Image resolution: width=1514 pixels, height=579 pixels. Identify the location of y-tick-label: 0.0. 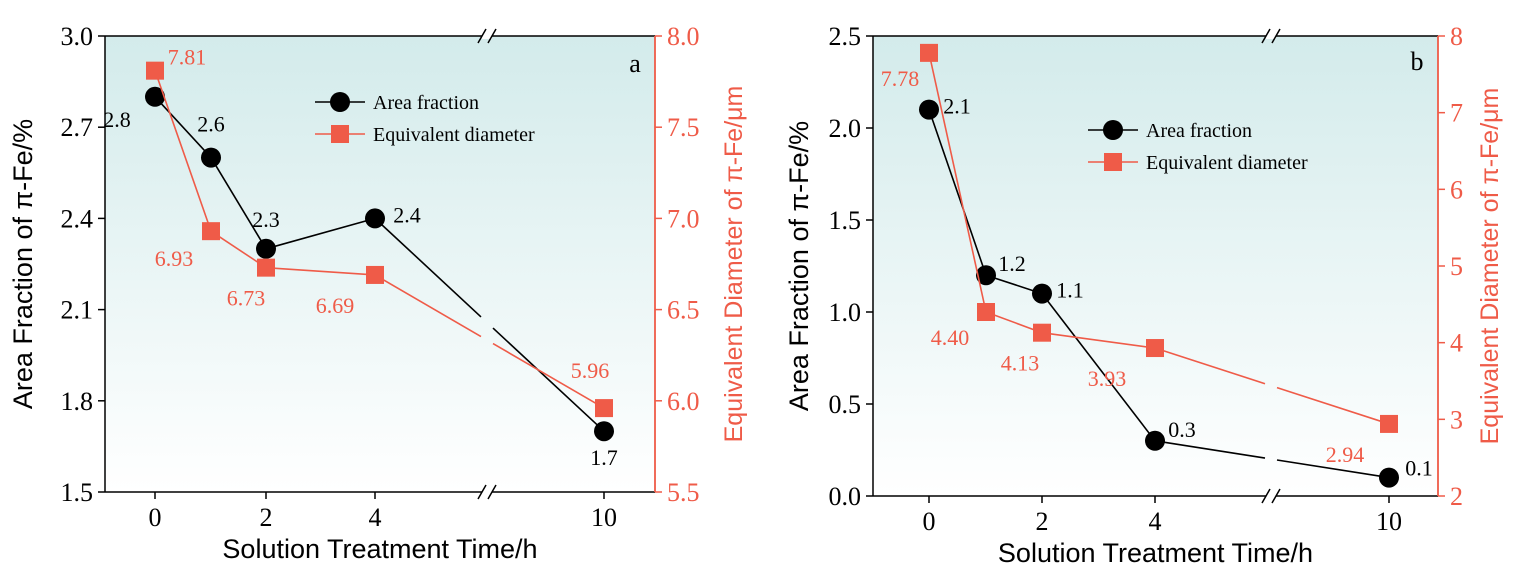
(845, 496).